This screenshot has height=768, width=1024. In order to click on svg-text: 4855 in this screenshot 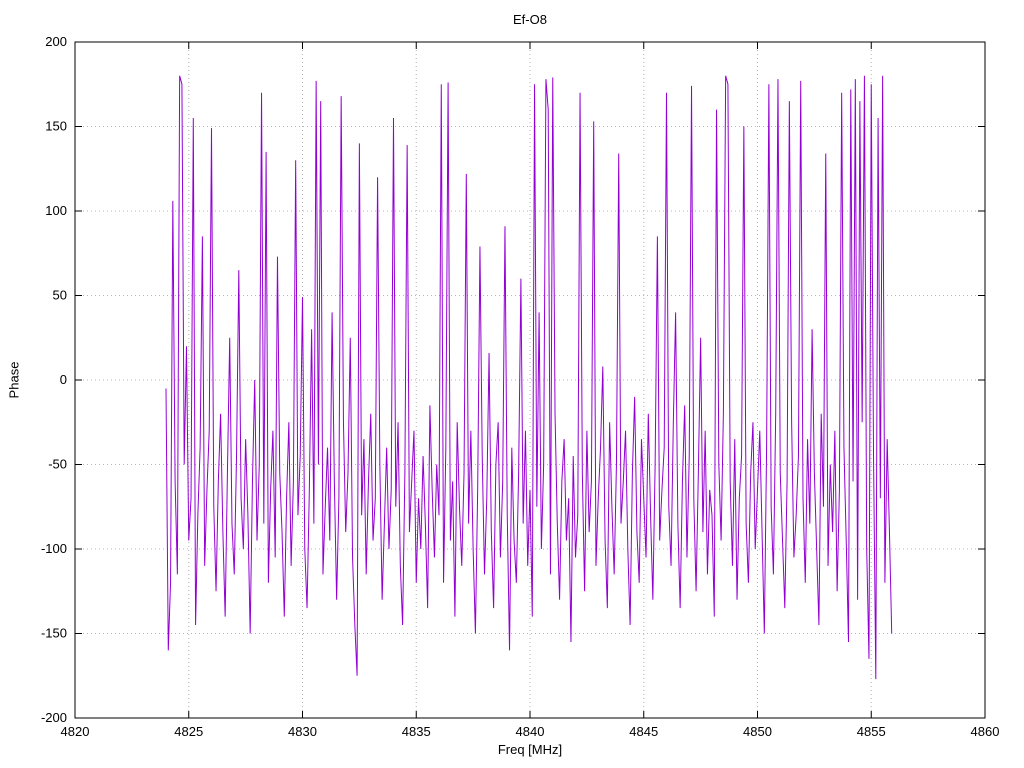, I will do `click(871, 731)`.